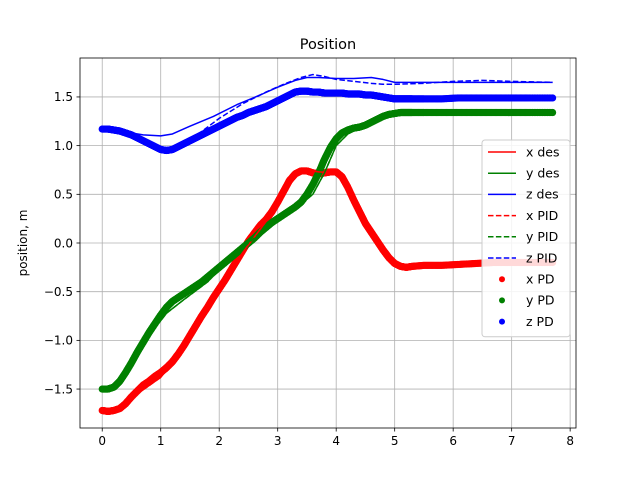 The height and width of the screenshot is (480, 640). I want to click on x-tick-label: 6, so click(453, 441).